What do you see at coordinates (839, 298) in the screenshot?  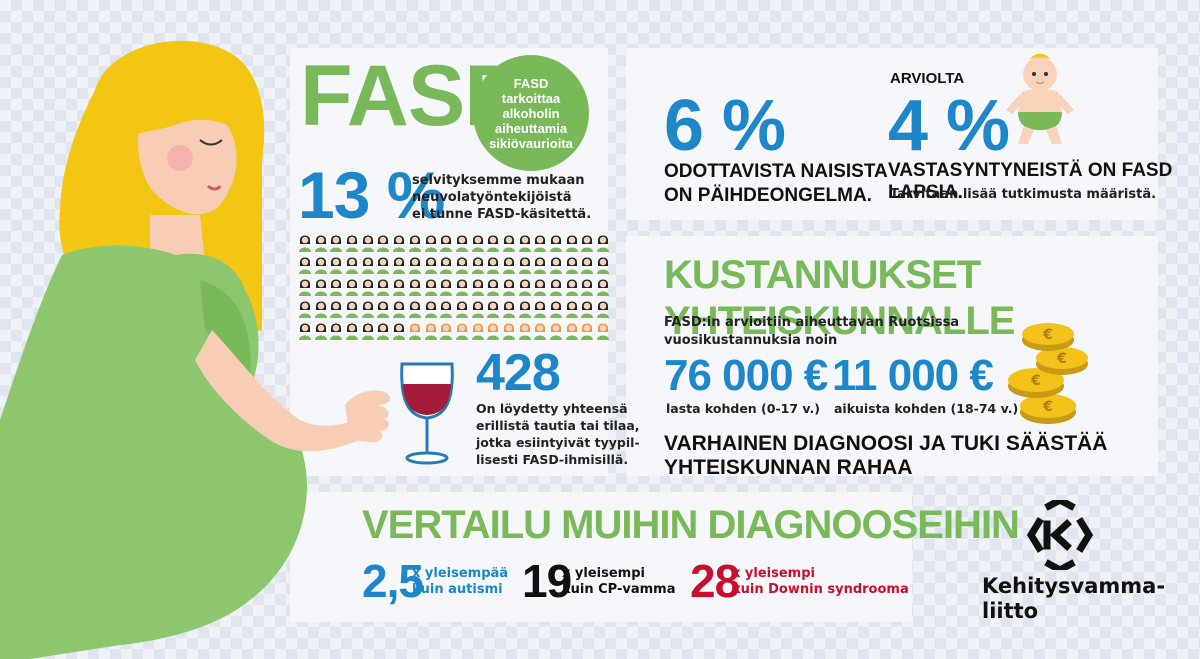 I see `costs-title: KUSTANNUKSET YHTEISKUNNALLE` at bounding box center [839, 298].